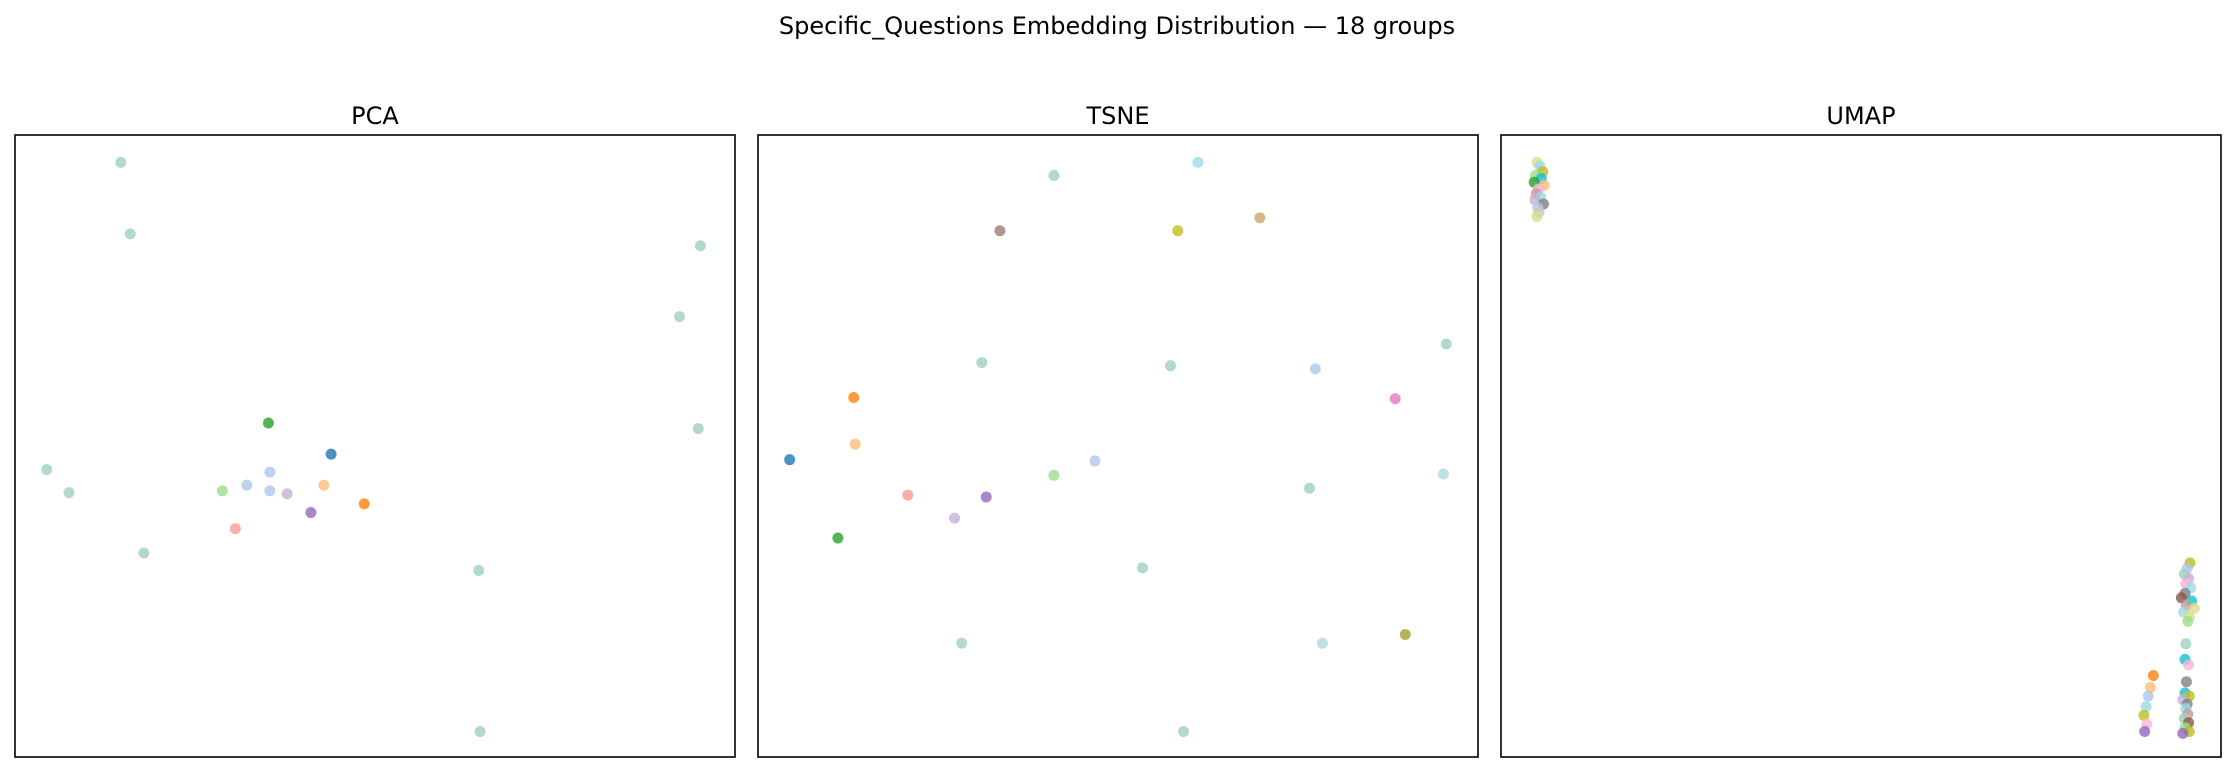  What do you see at coordinates (1117, 116) in the screenshot?
I see `panel-title-tsne: TSNE` at bounding box center [1117, 116].